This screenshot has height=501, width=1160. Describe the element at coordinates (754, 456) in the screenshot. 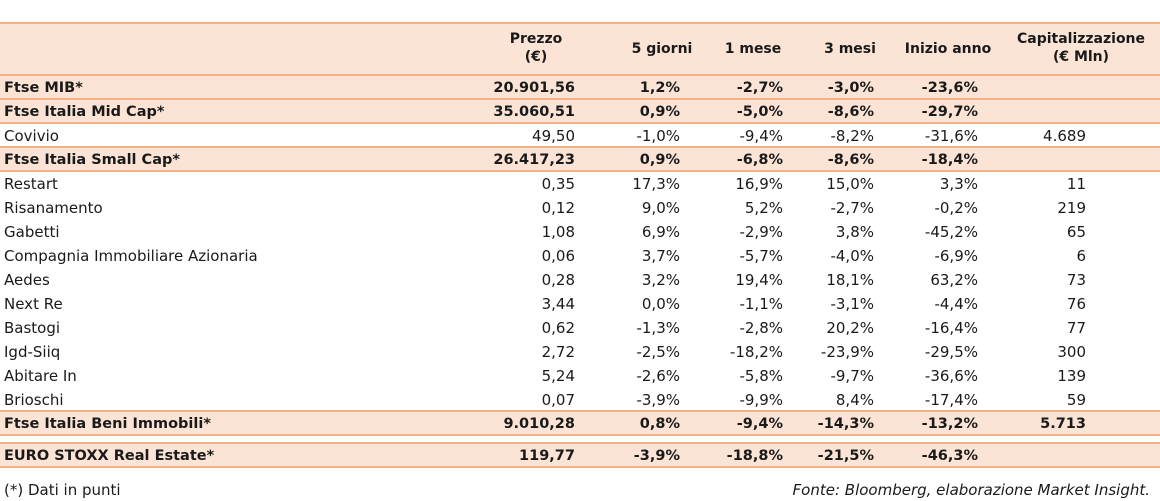

I see `cell-m1: -18,8%` at that location.